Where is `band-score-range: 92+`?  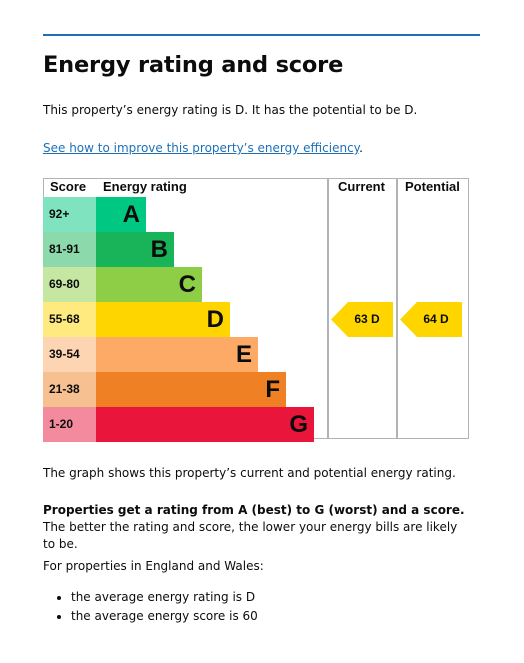 band-score-range: 92+ is located at coordinates (69, 214).